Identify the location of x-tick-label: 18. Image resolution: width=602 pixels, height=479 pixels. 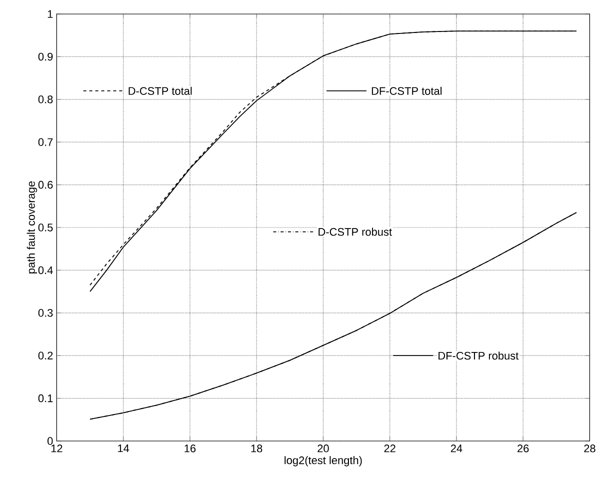
(256, 448).